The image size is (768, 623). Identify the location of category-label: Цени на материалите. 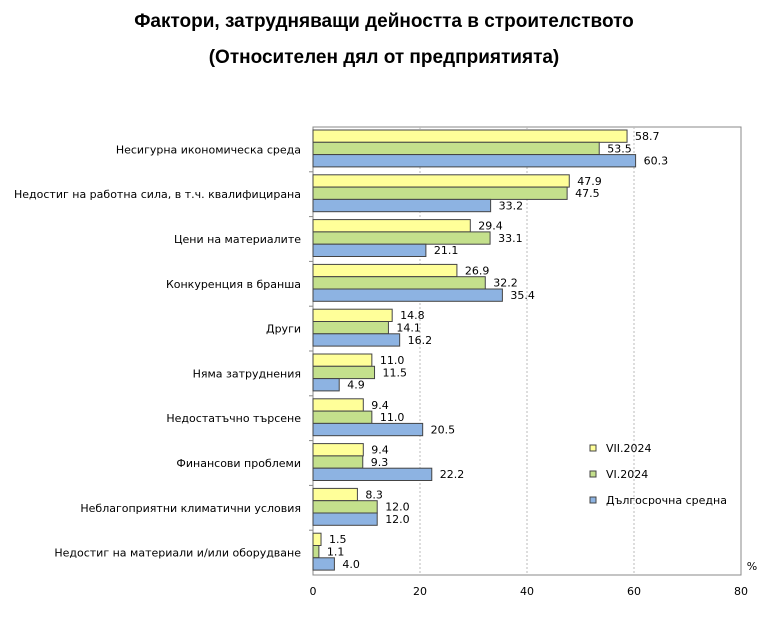
(237, 239).